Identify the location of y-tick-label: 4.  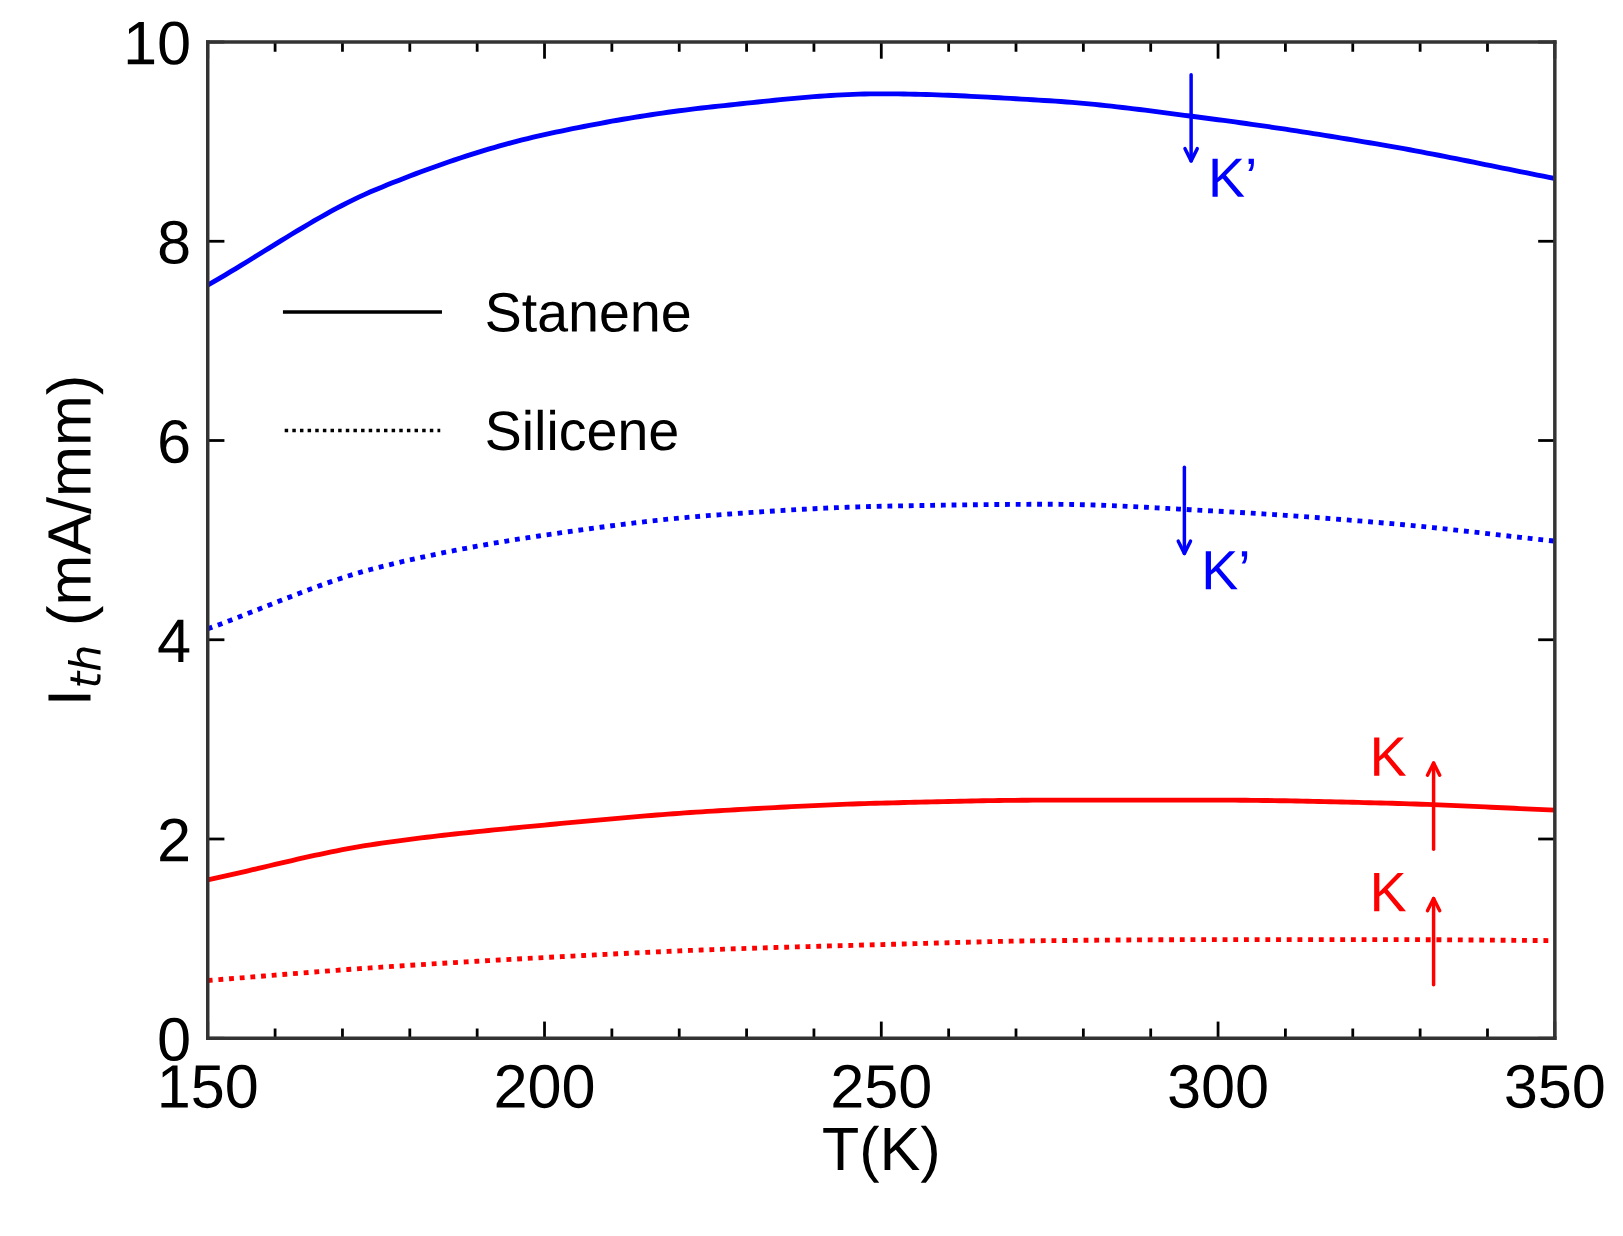
(174, 640).